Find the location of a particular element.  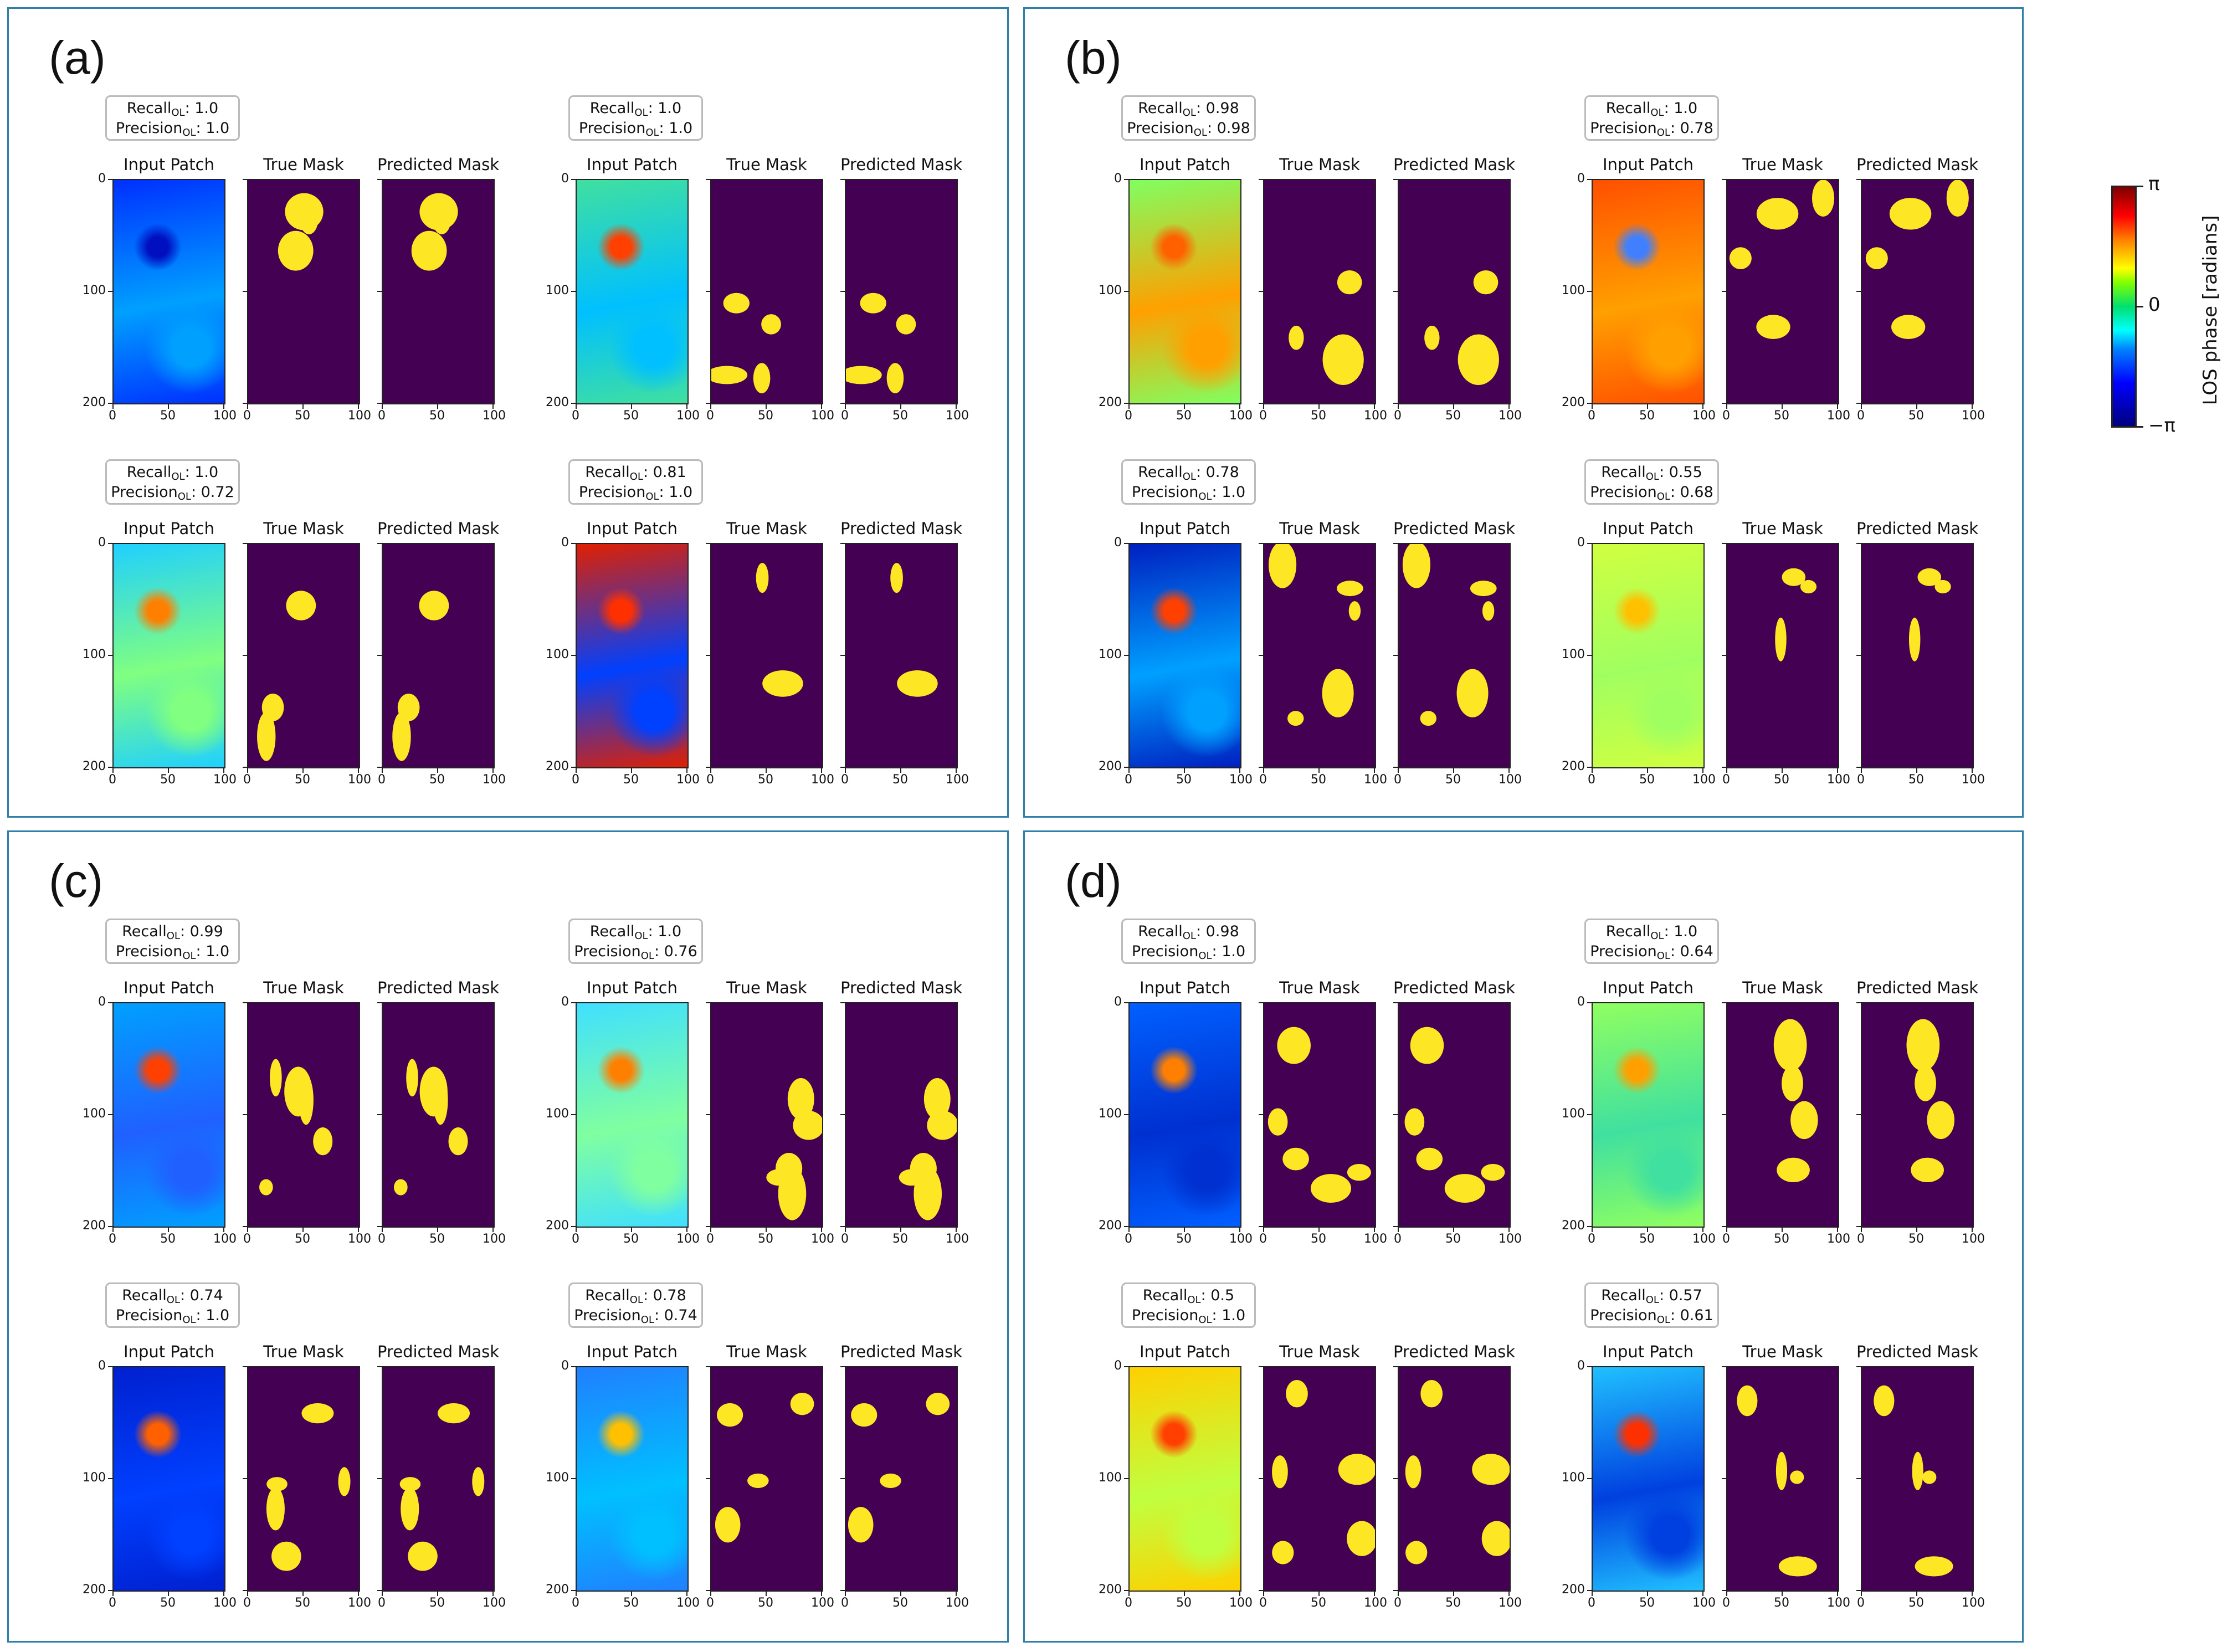

recall-line: RecallOL: 1.0 is located at coordinates (1651, 109).